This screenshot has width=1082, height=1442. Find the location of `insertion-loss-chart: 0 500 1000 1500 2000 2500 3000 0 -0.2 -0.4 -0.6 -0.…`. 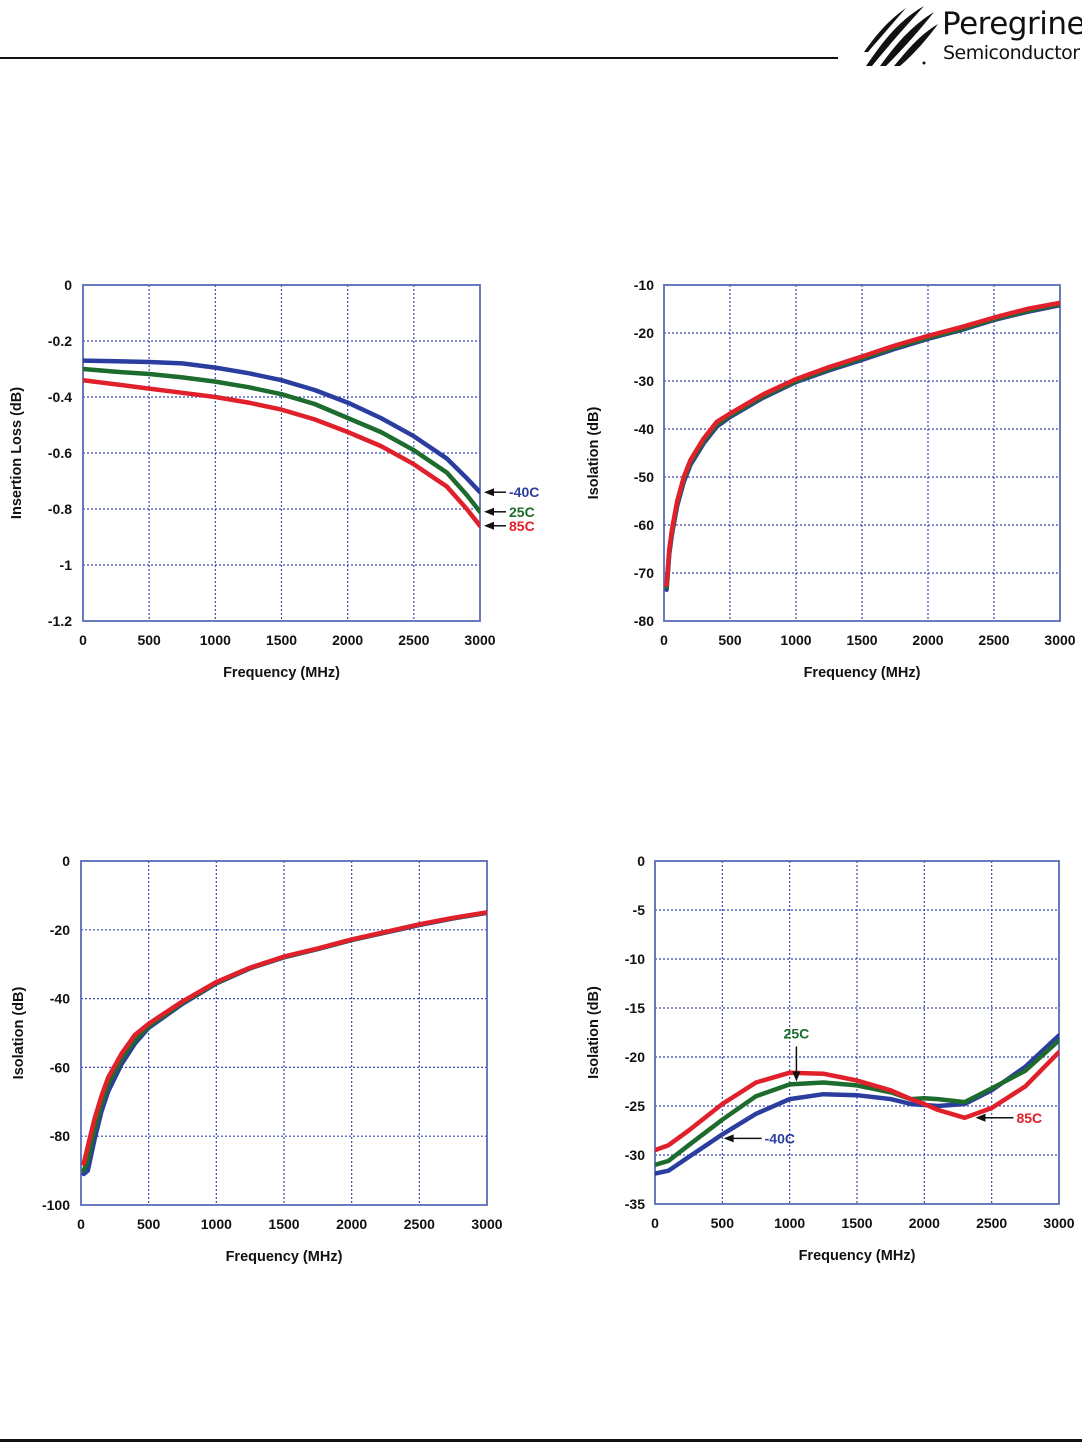

insertion-loss-chart: 0 500 1000 1500 2000 2500 3000 0 -0.2 -0.4 -0.6 -0.… is located at coordinates (274, 479).